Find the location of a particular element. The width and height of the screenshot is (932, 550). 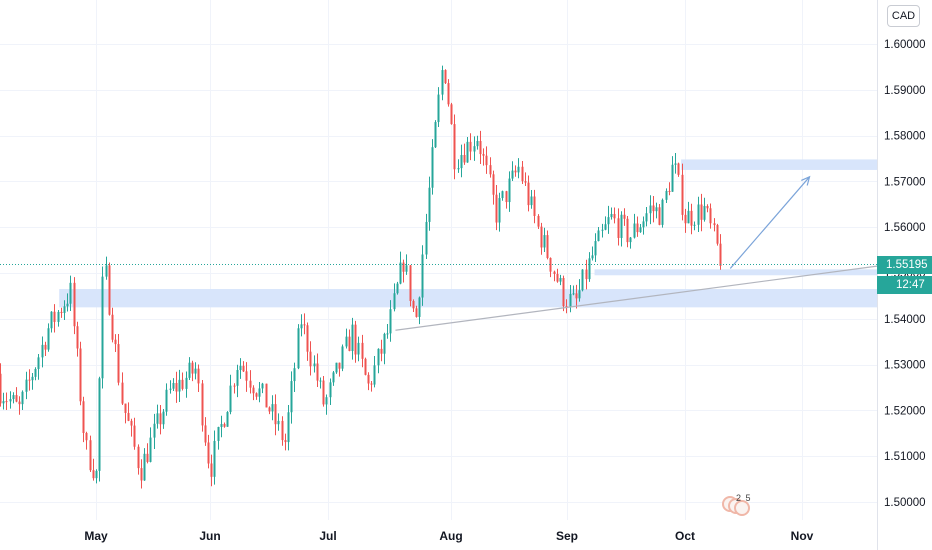

projection-arrowhead is located at coordinates (806, 180).